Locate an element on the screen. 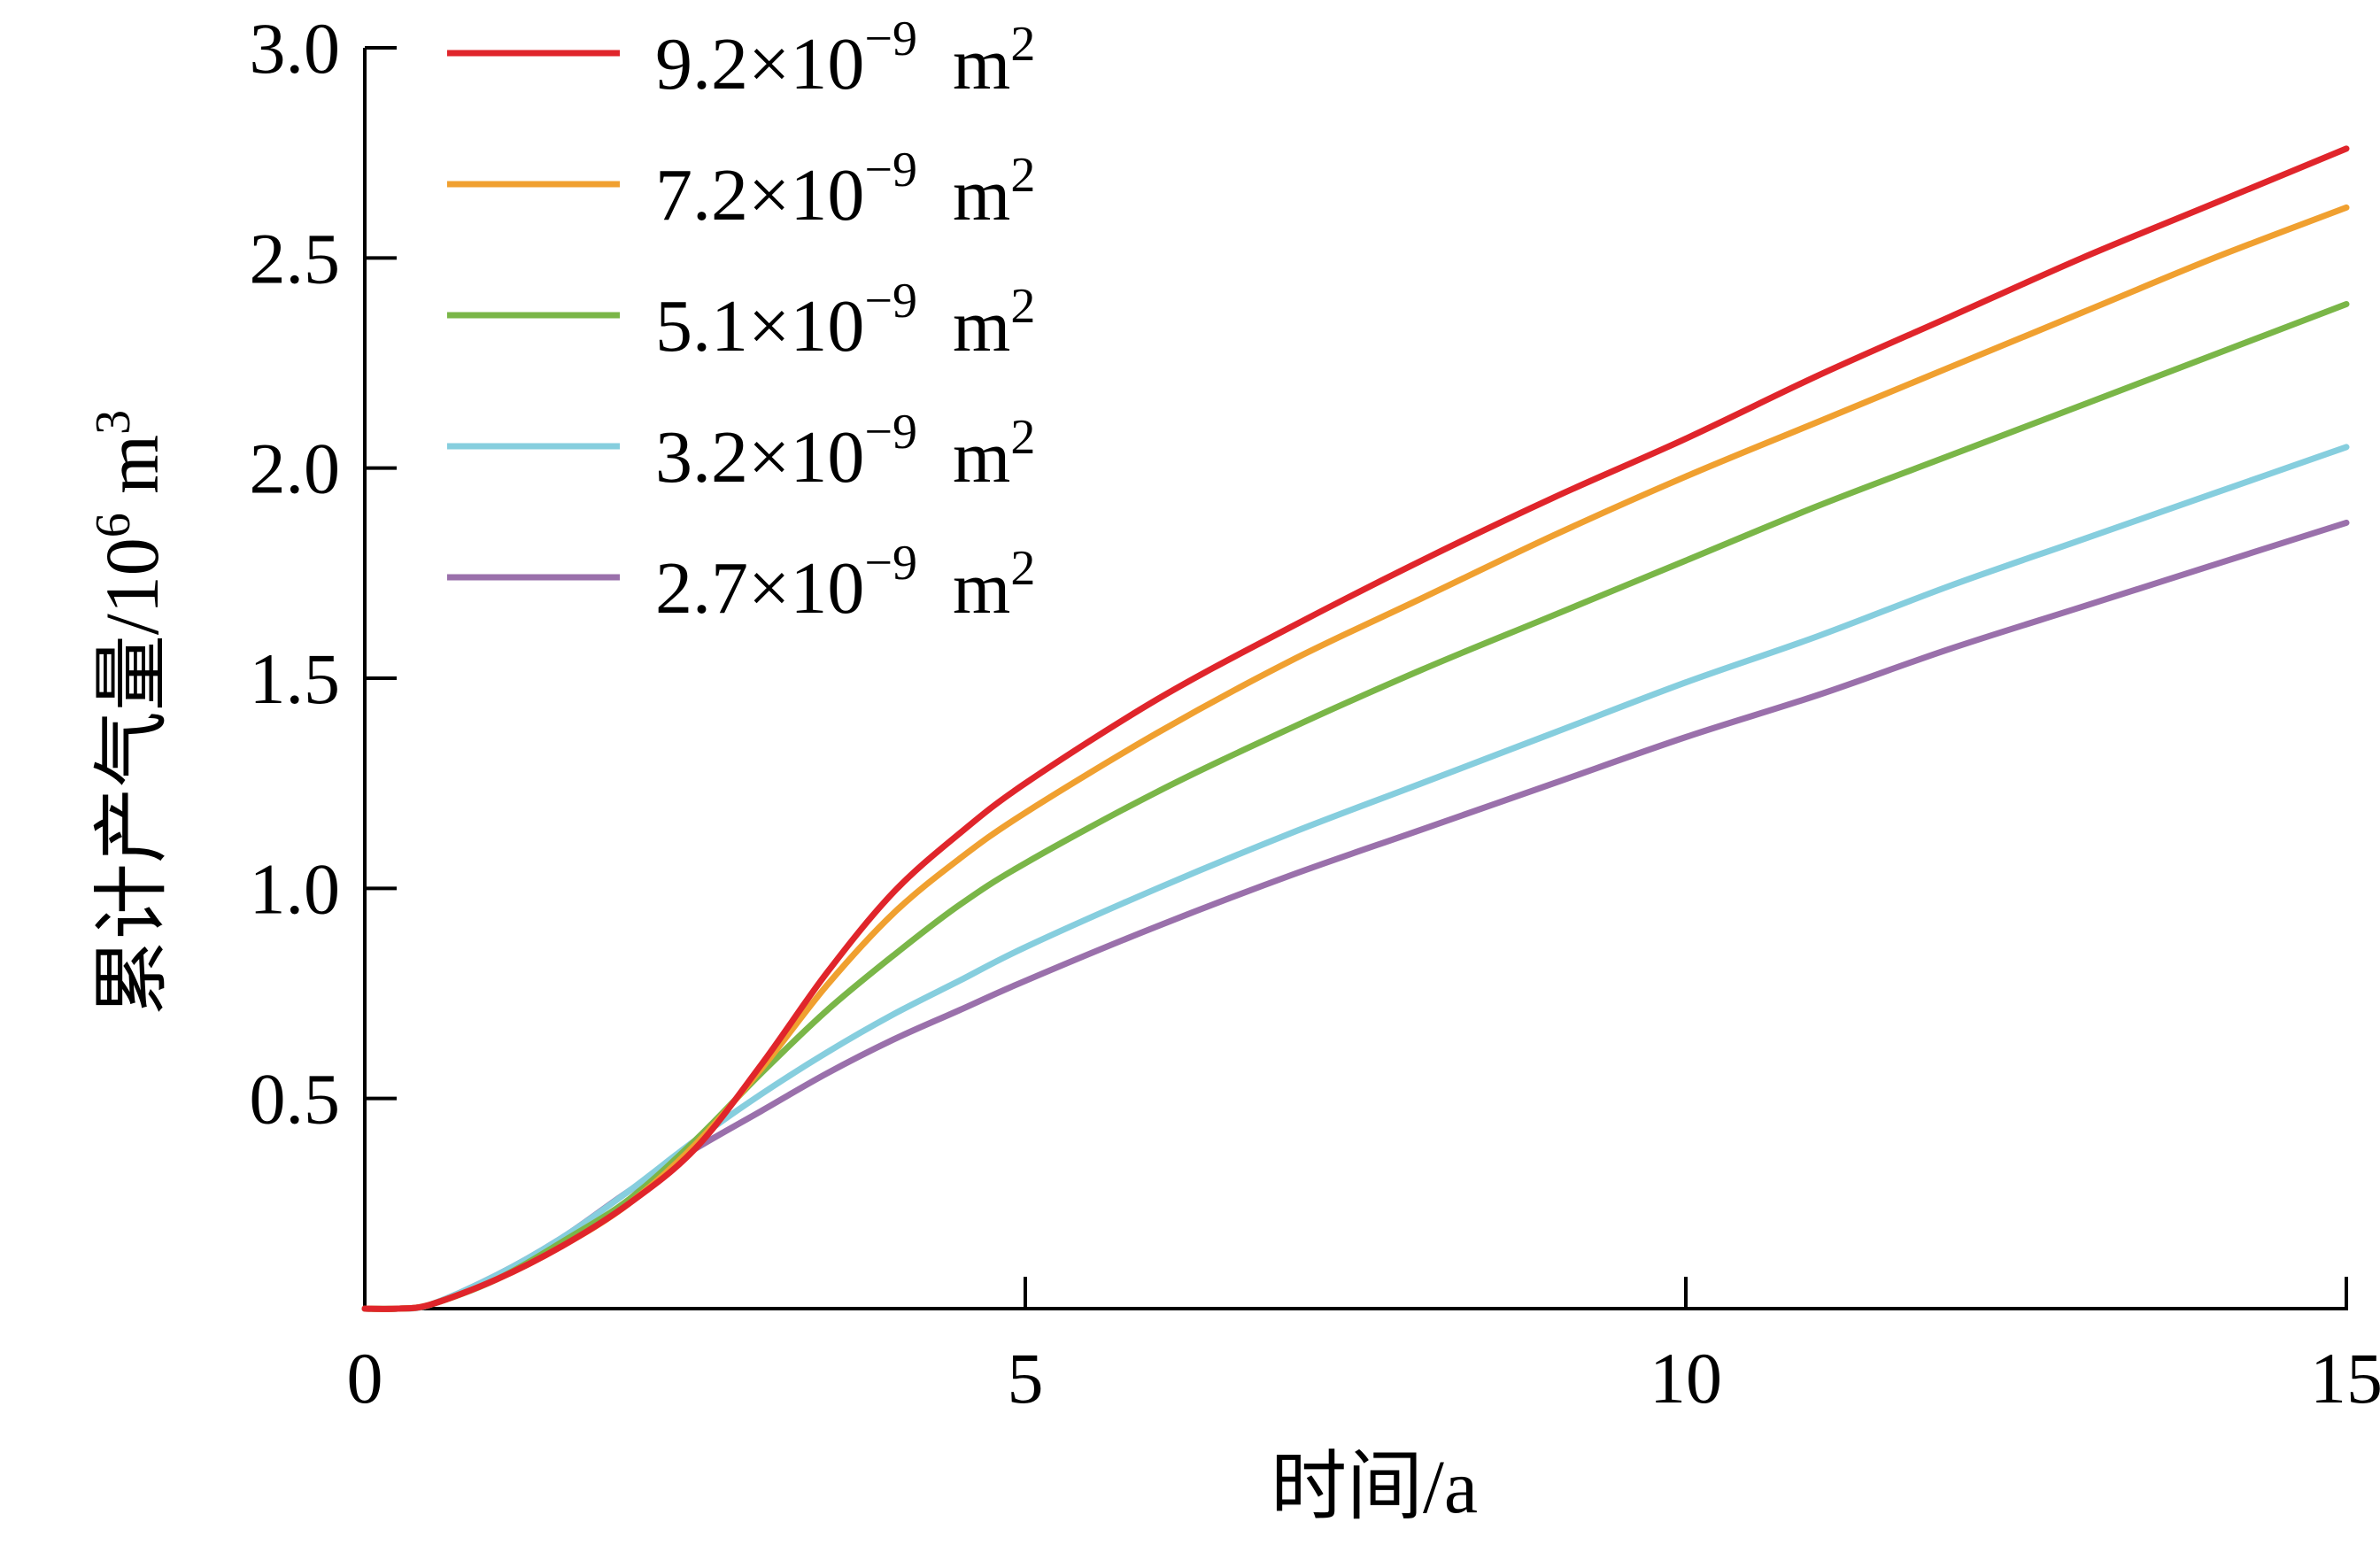 The width and height of the screenshot is (2380, 1553). x-tick-label: 10 is located at coordinates (1686, 1378).